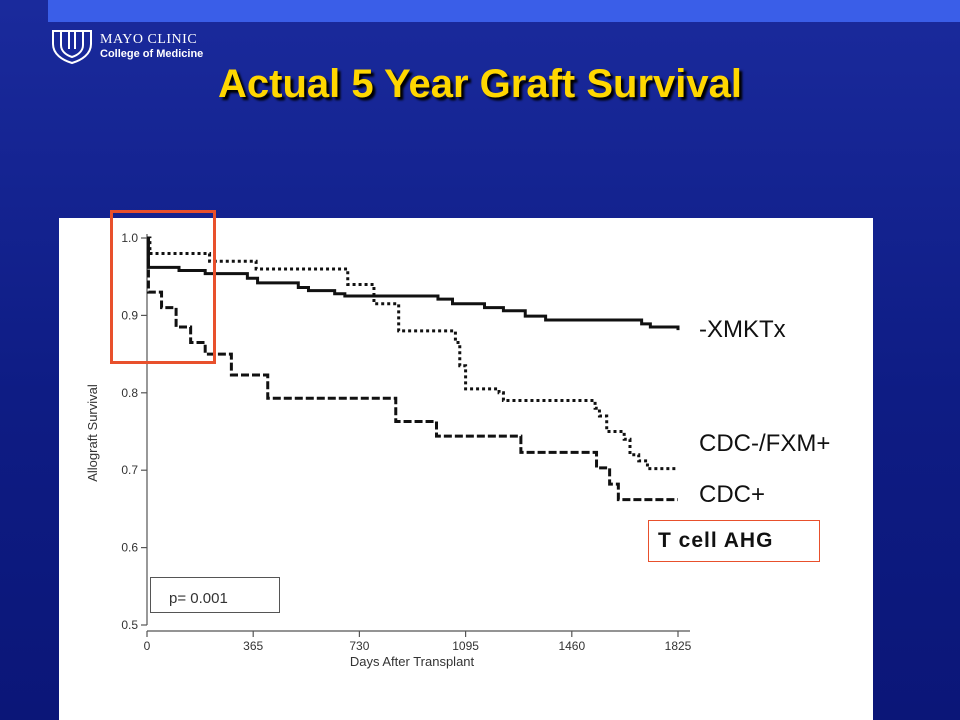  What do you see at coordinates (504, 11) in the screenshot?
I see `top-accent-bar` at bounding box center [504, 11].